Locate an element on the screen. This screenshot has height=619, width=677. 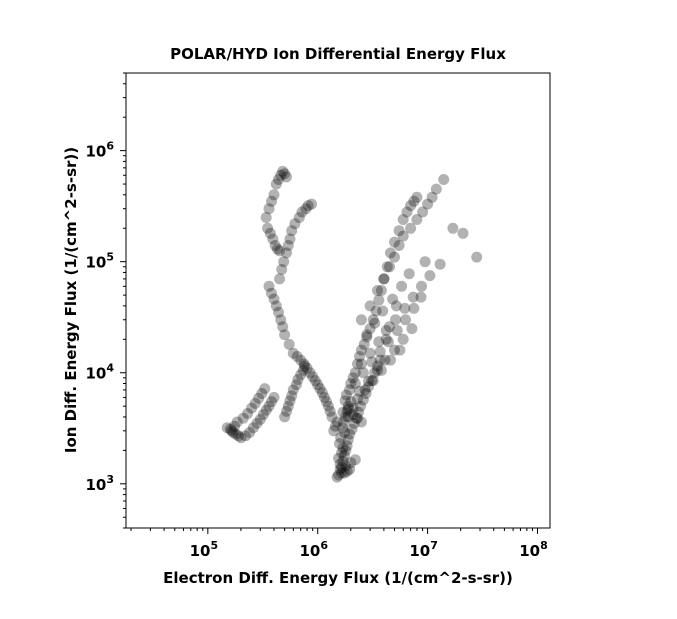
y-tick-label: 103 is located at coordinates (99, 483).